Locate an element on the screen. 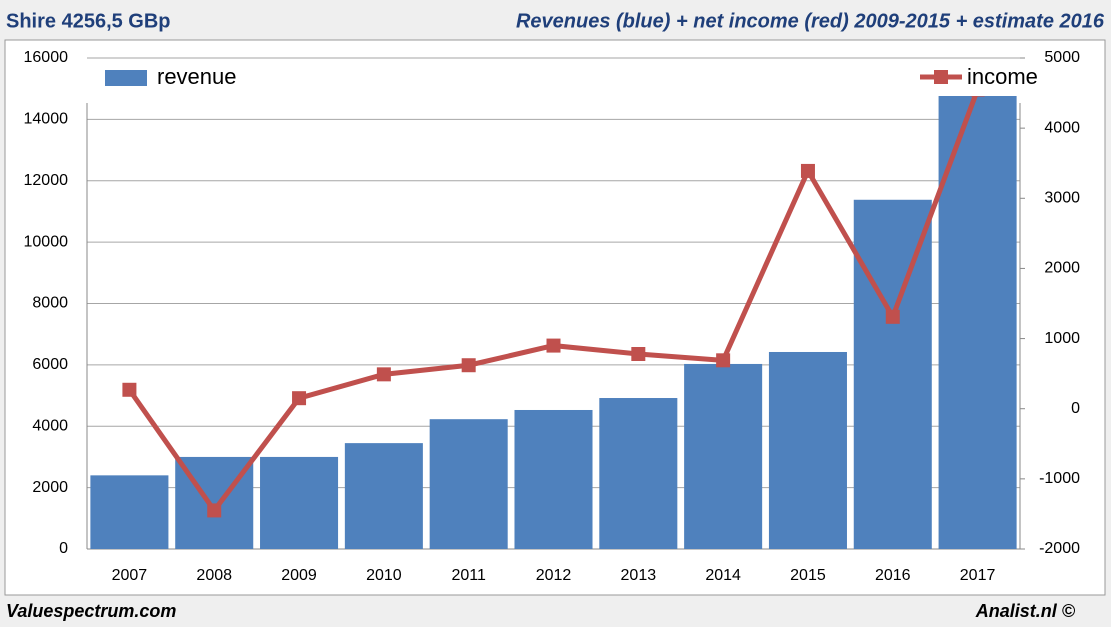  legend-label: revenue is located at coordinates (197, 76).